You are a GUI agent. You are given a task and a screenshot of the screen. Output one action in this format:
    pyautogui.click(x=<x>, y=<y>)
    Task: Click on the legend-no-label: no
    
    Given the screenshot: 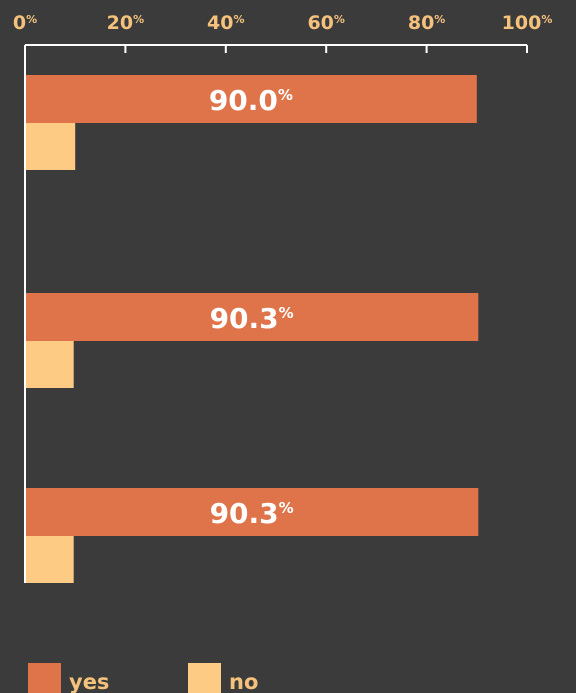 What is the action you would take?
    pyautogui.click(x=243, y=681)
    